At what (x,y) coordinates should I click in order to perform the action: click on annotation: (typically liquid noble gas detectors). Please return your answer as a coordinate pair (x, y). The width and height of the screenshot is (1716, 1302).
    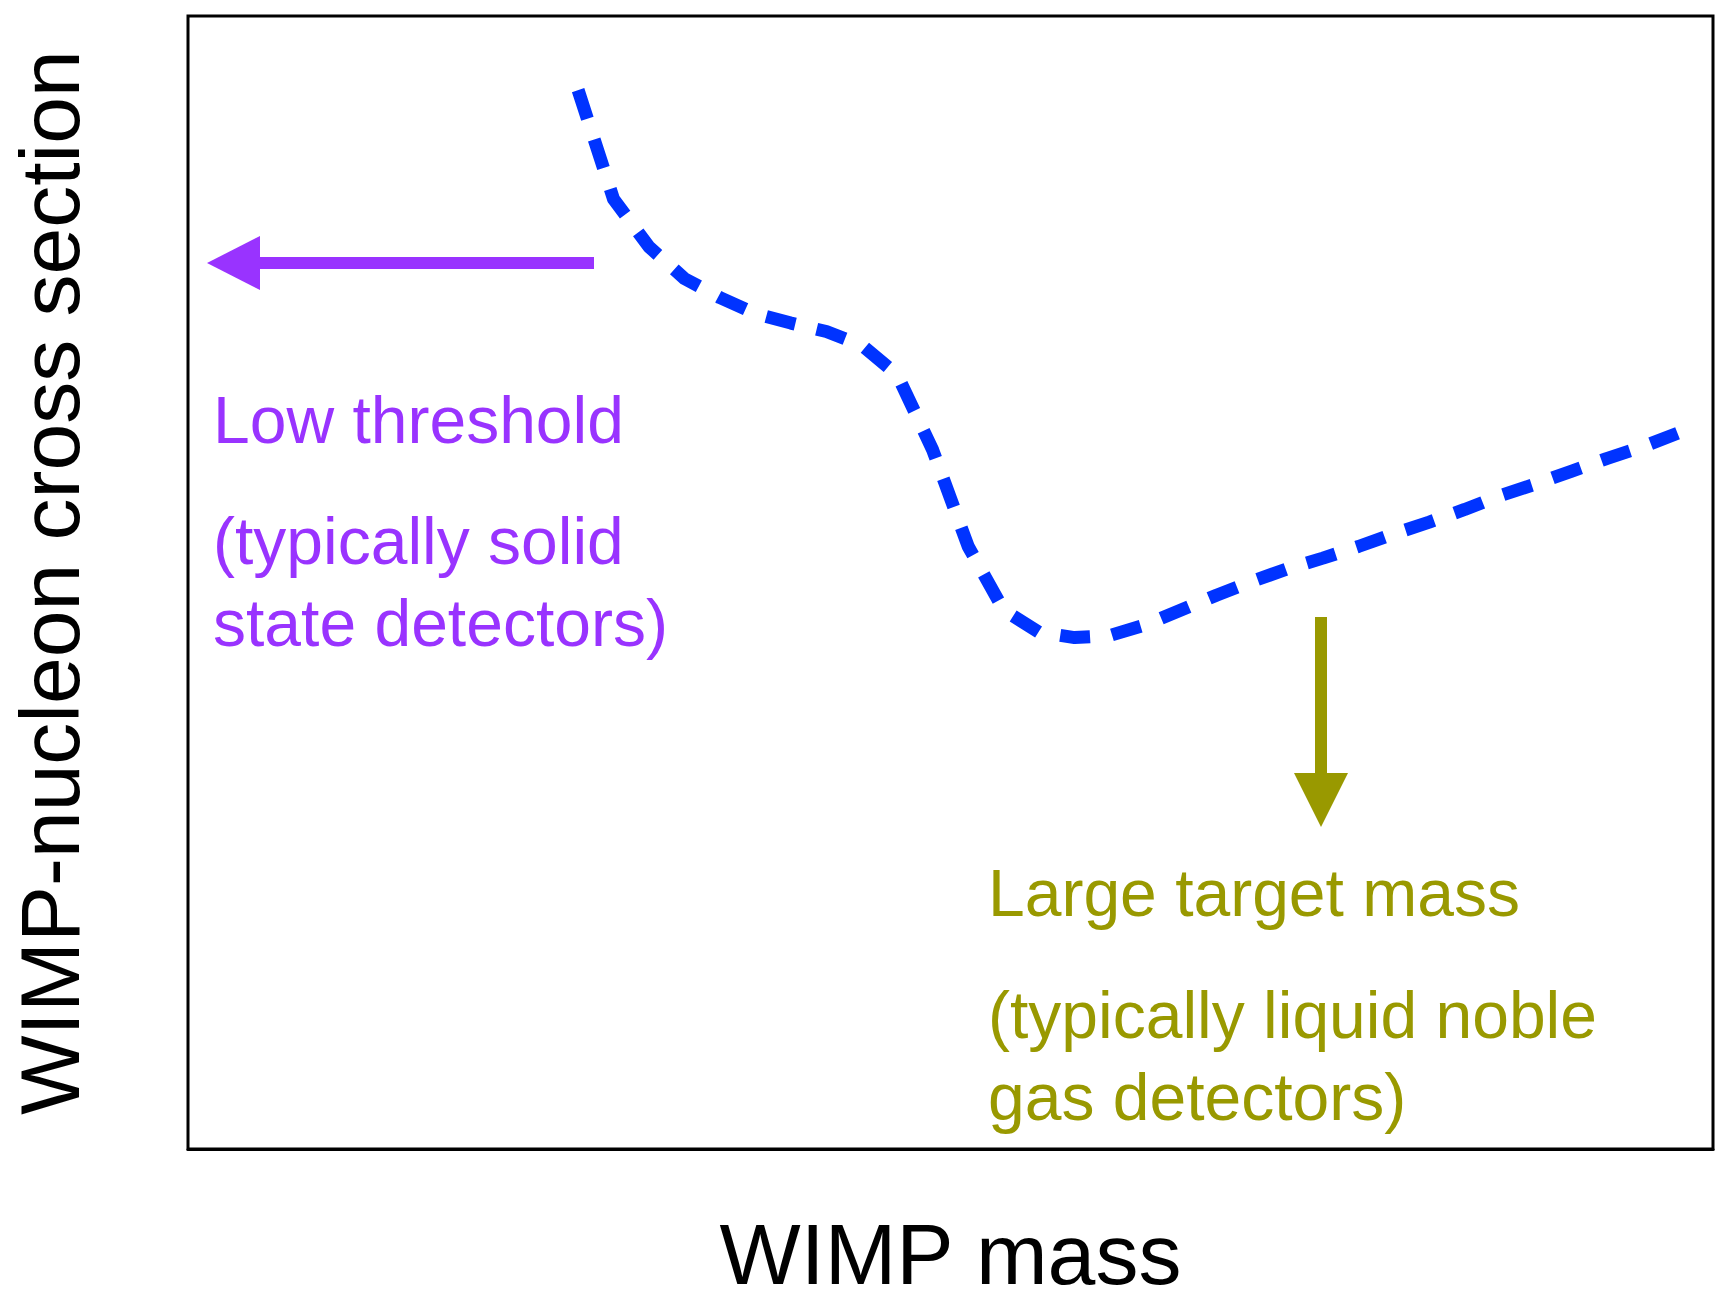
    Looking at the image, I should click on (1293, 1056).